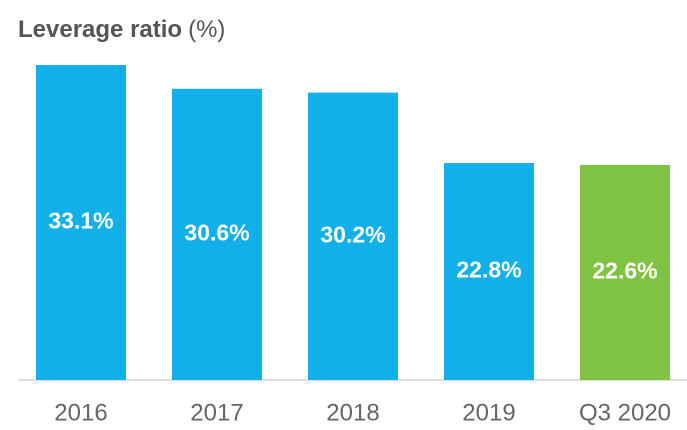 The height and width of the screenshot is (430, 687). What do you see at coordinates (488, 412) in the screenshot?
I see `x-tick-label: 2019` at bounding box center [488, 412].